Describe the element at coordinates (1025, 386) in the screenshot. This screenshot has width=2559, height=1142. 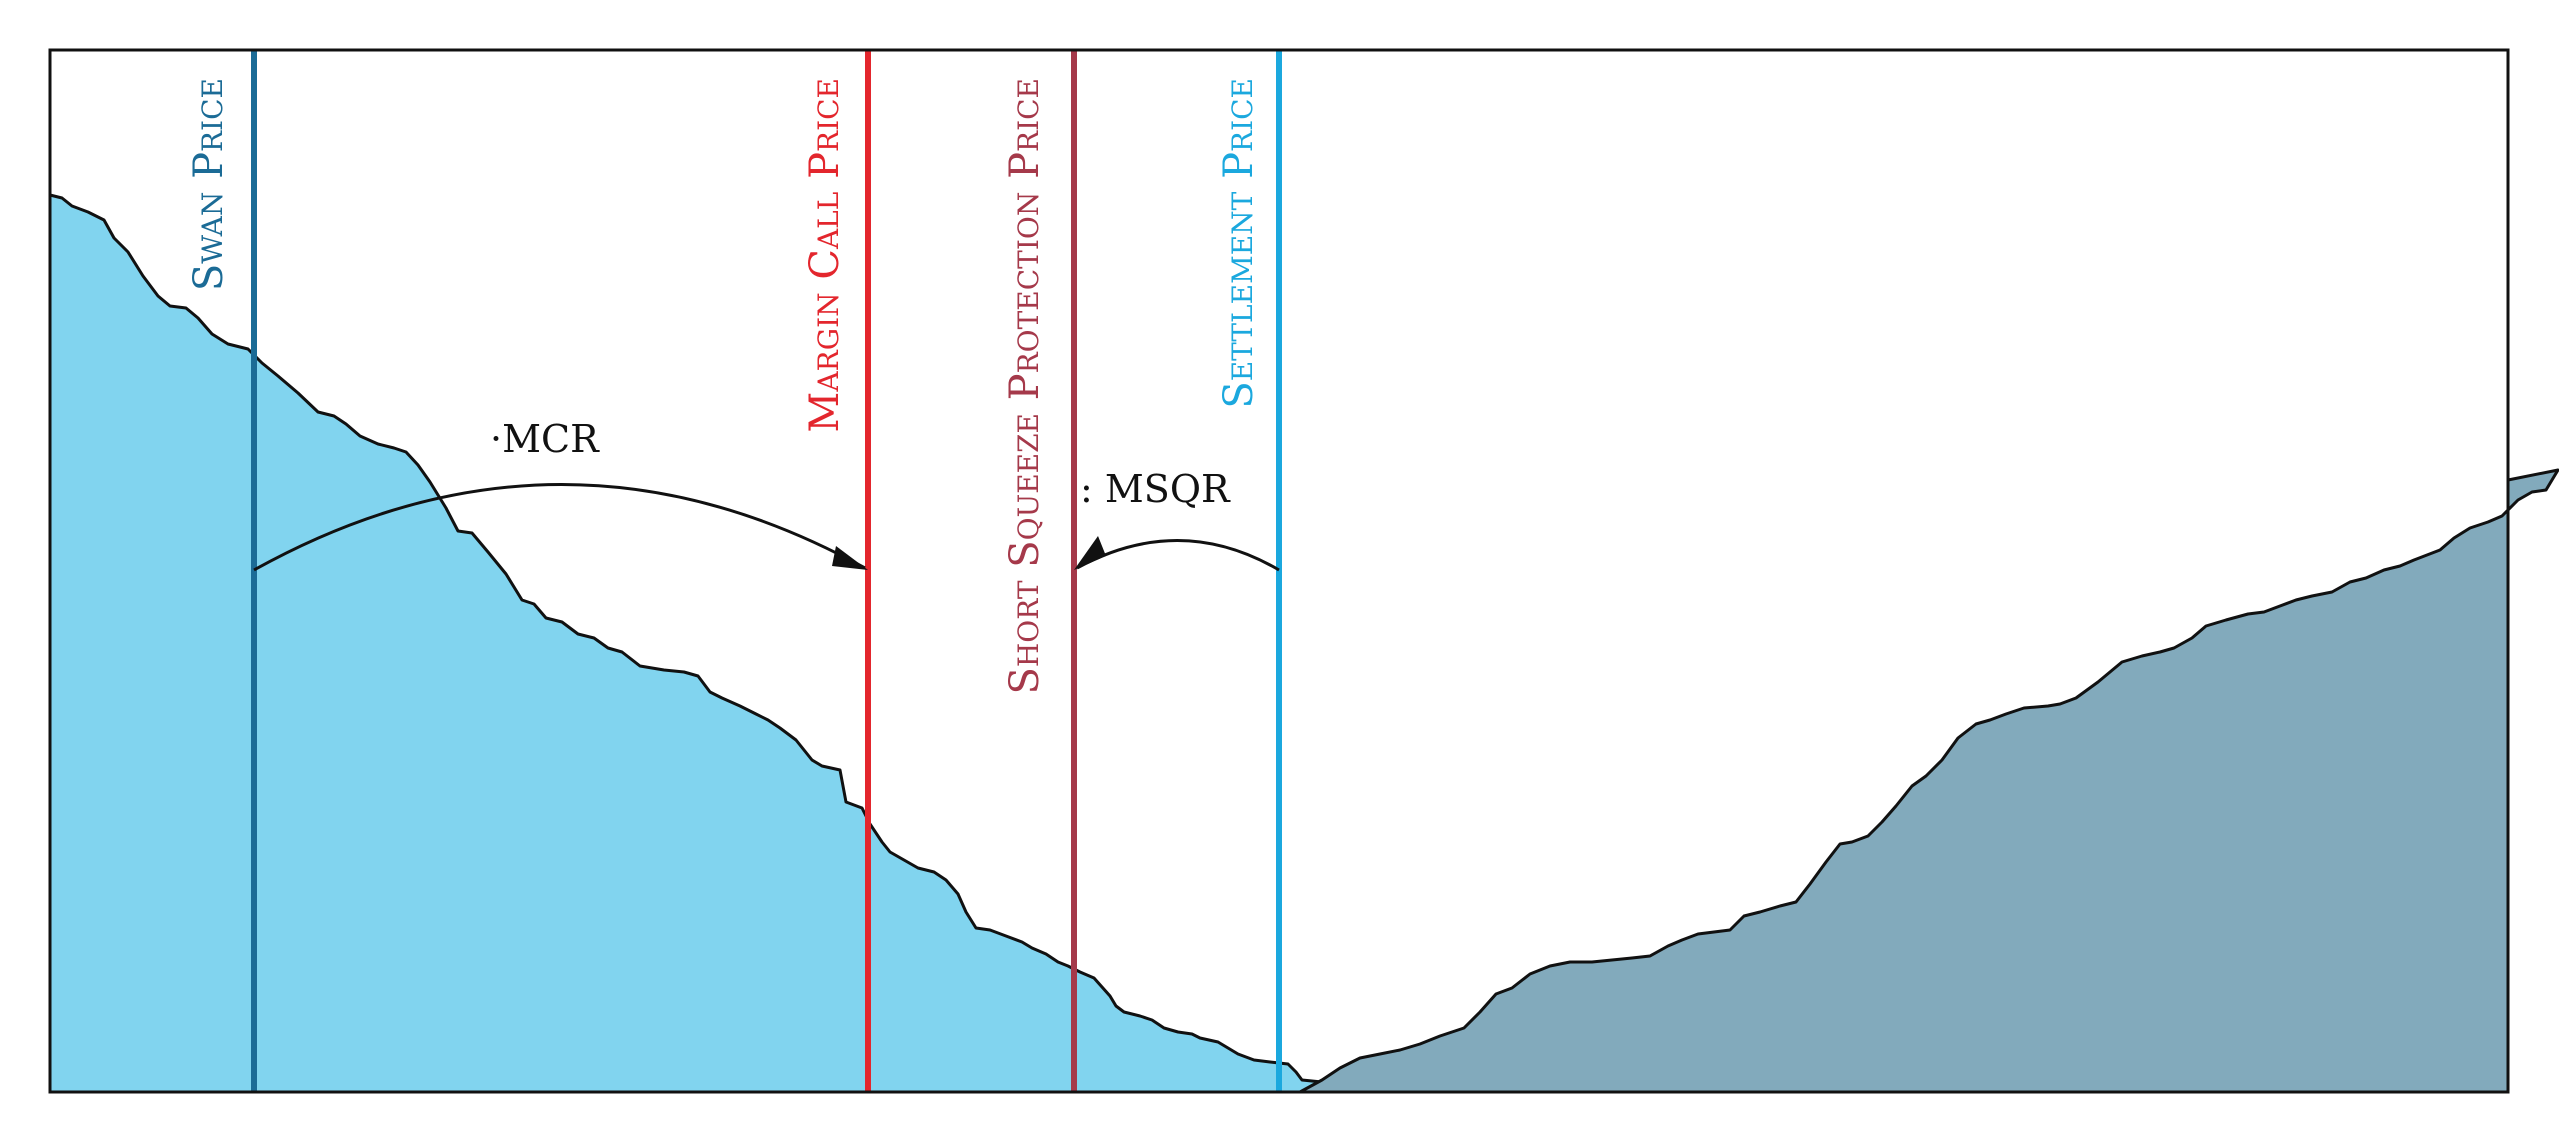
I see `short-squeeze-protection-price-label: Short Squeeze Protection Price` at that location.